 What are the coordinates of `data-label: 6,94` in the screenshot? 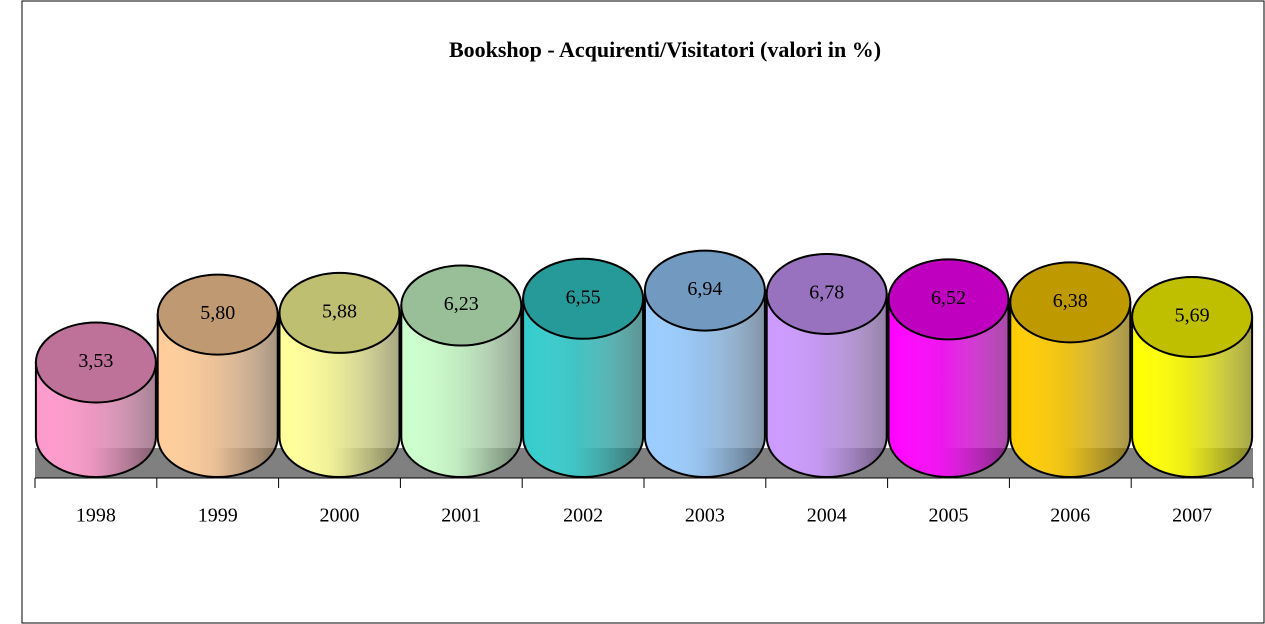 It's located at (704, 289).